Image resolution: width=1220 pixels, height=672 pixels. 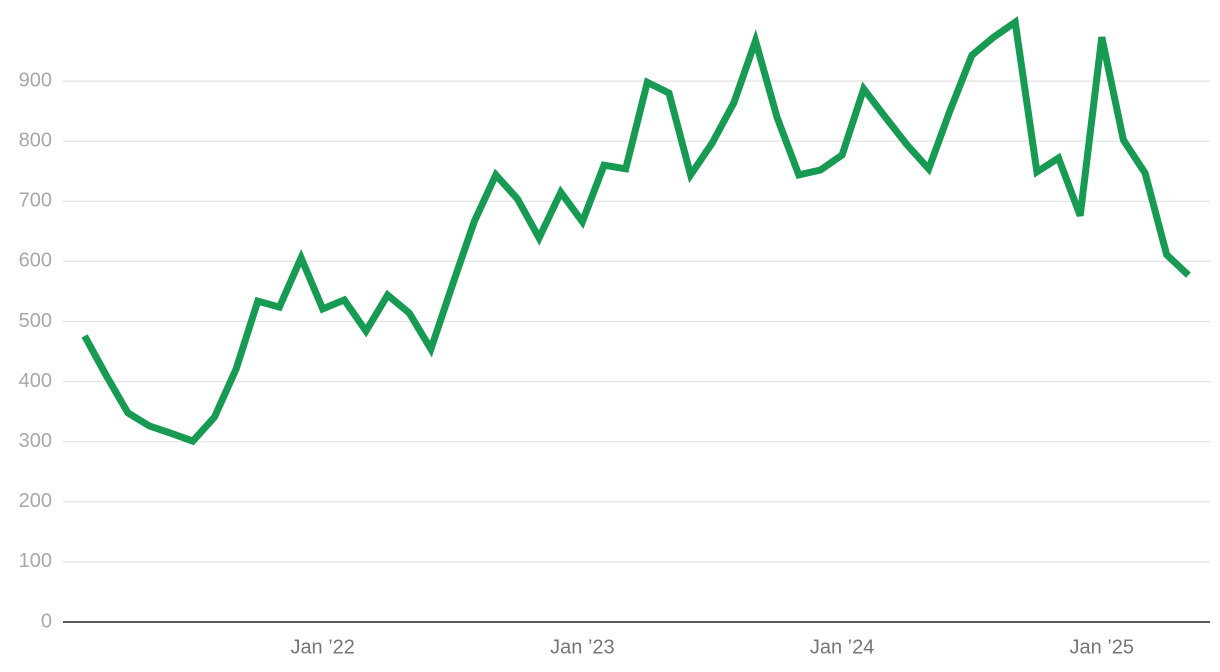 What do you see at coordinates (35, 261) in the screenshot?
I see `y-tick-label: 600` at bounding box center [35, 261].